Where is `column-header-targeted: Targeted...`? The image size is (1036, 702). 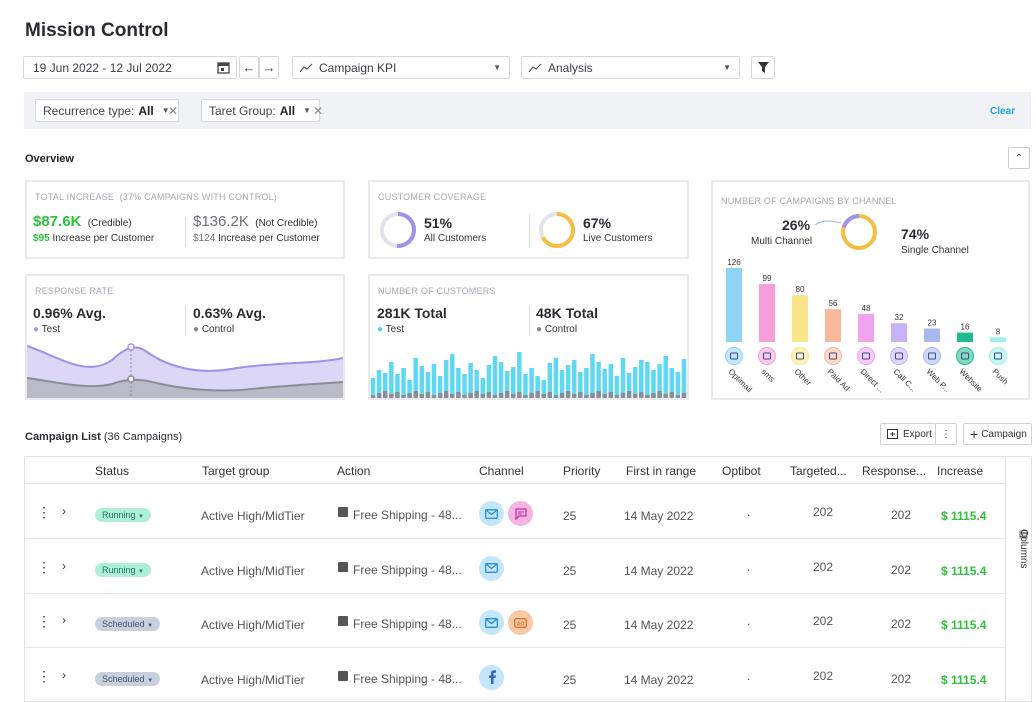
column-header-targeted: Targeted... is located at coordinates (818, 471).